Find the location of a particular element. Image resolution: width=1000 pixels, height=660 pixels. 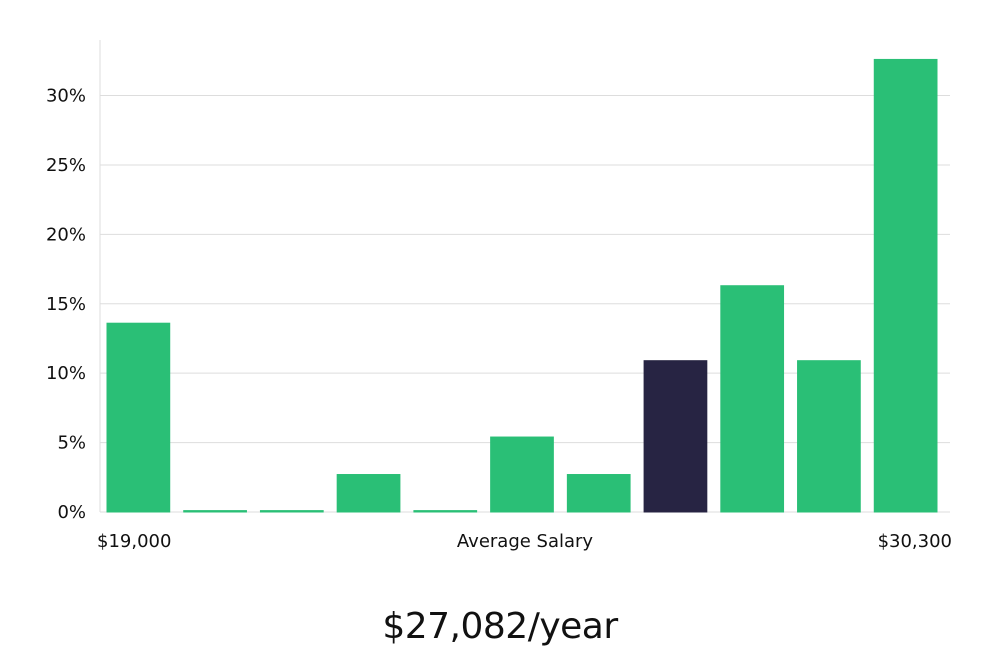

x-max-label: $30,300 is located at coordinates (915, 541).